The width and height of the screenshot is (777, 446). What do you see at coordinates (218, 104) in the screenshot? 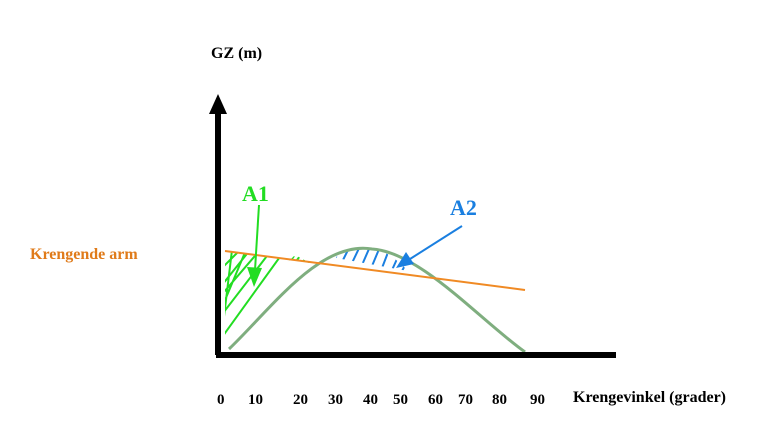
I see `y-axis-arrow` at bounding box center [218, 104].